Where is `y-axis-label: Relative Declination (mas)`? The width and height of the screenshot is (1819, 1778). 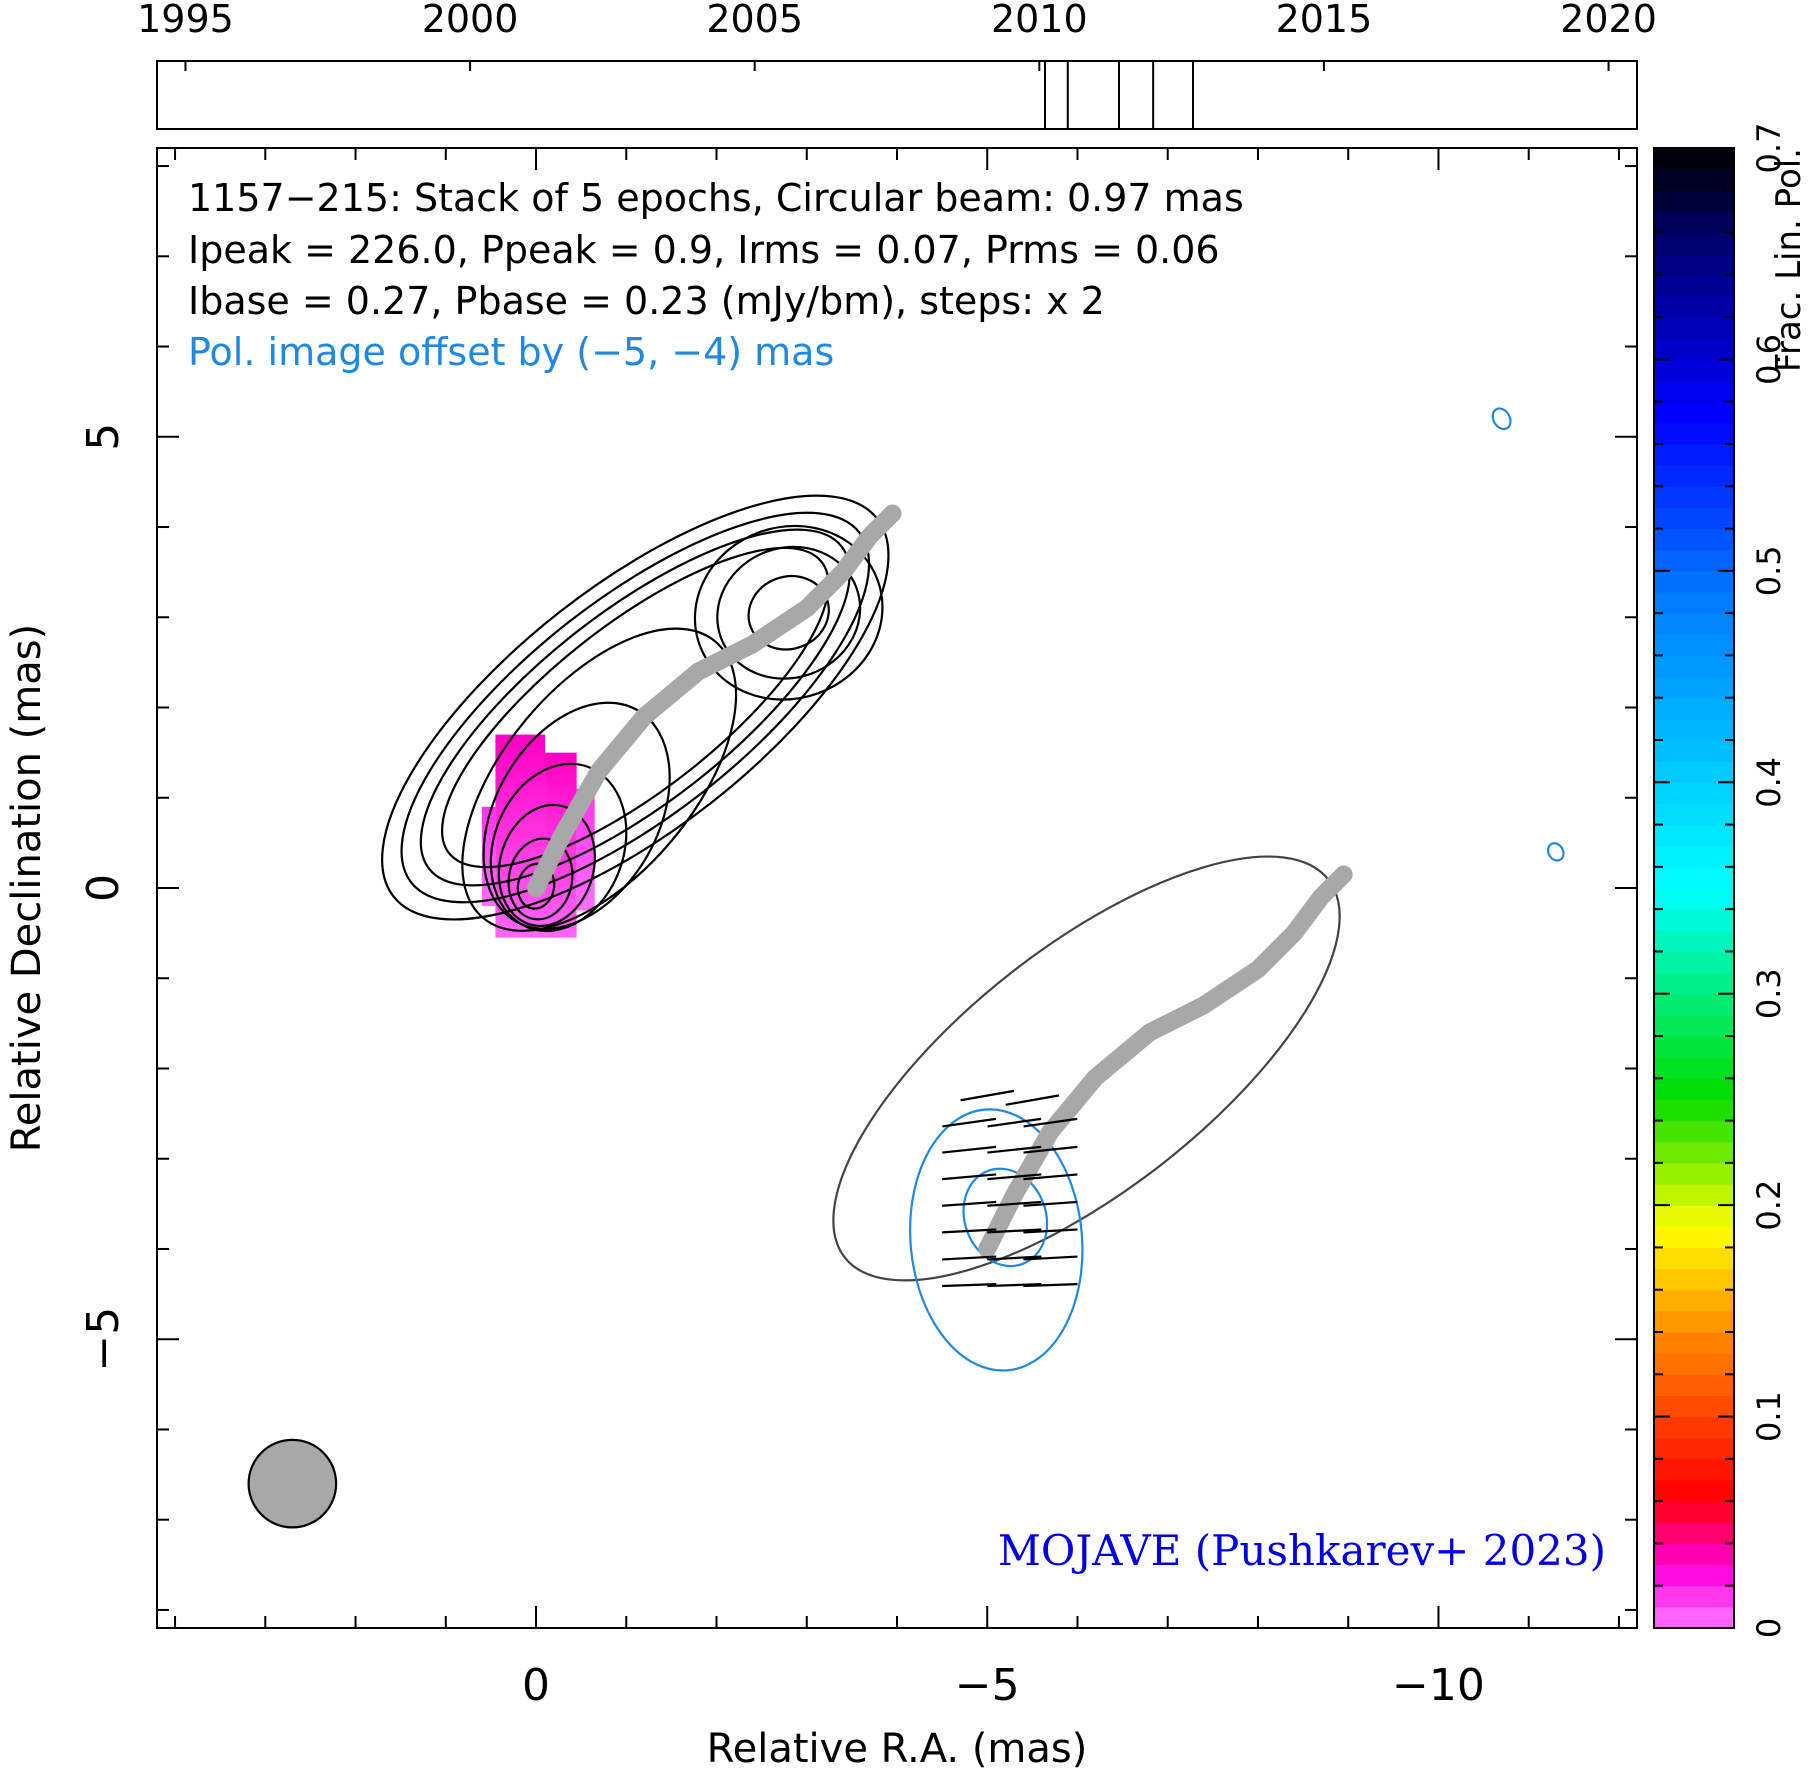 y-axis-label: Relative Declination (mas) is located at coordinates (27, 888).